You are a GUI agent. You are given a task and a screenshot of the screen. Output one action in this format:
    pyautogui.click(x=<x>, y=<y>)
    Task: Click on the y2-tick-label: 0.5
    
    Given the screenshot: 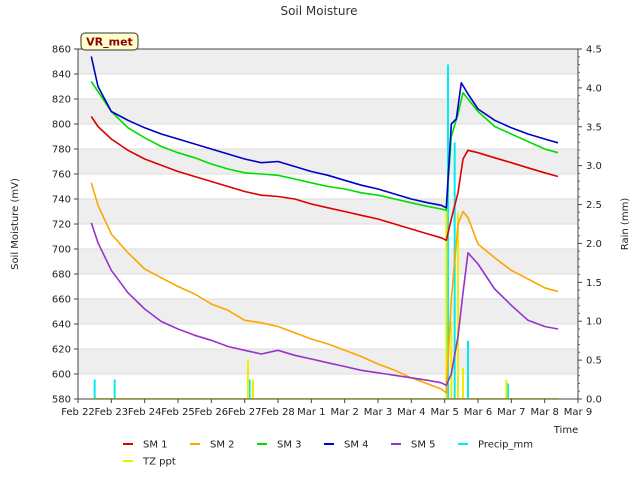 What is the action you would take?
    pyautogui.click(x=594, y=361)
    